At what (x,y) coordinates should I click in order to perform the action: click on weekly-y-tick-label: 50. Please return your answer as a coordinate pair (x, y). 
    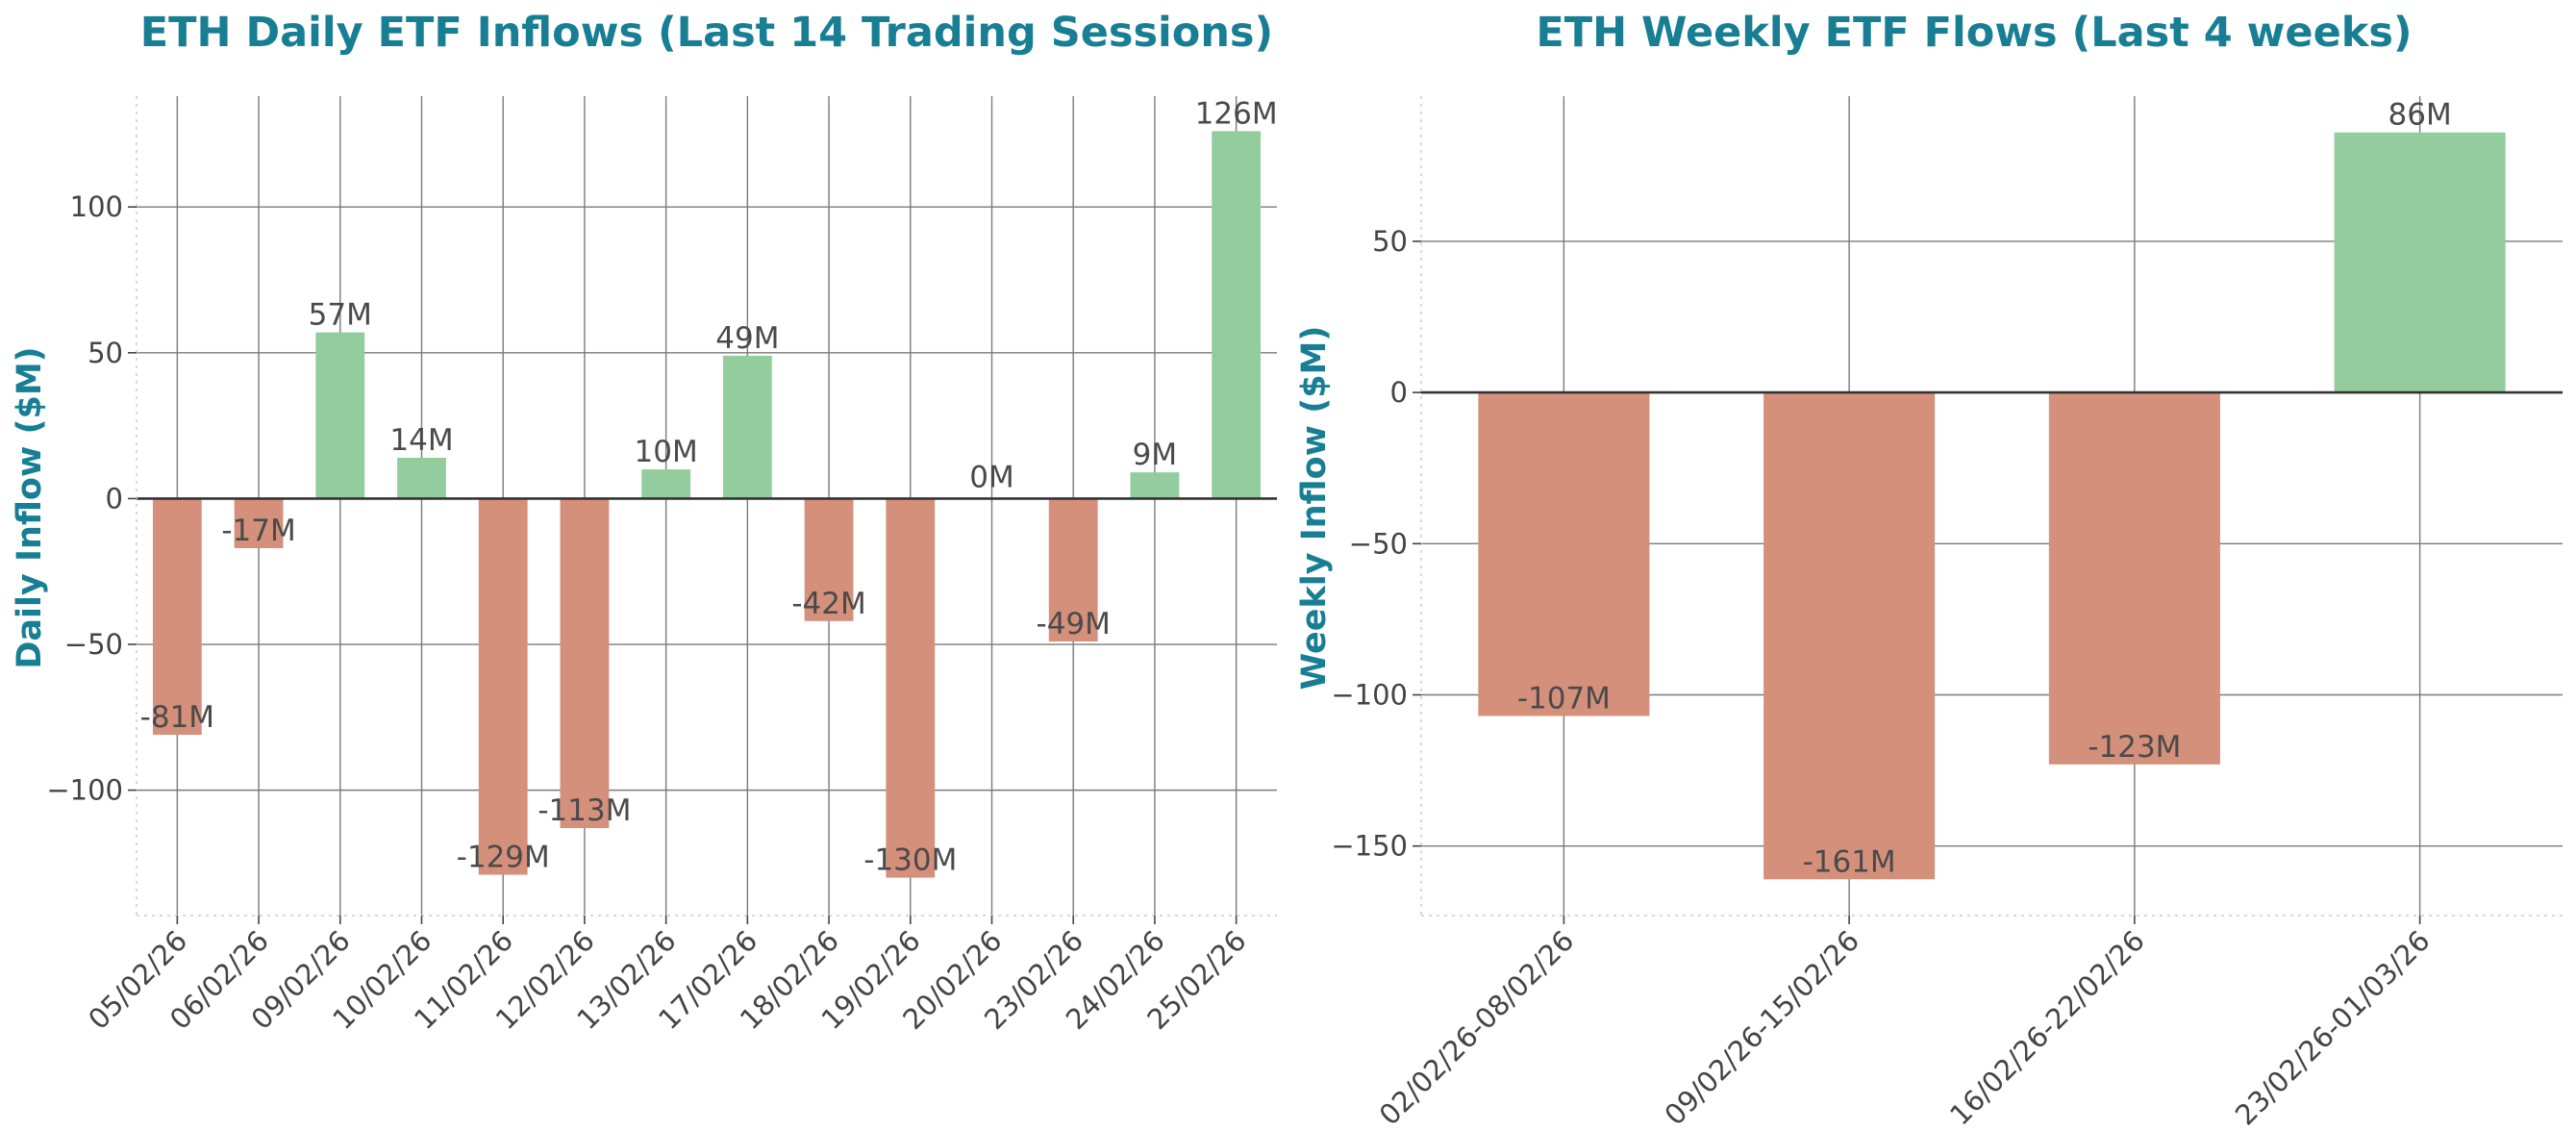
    Looking at the image, I should click on (1390, 241).